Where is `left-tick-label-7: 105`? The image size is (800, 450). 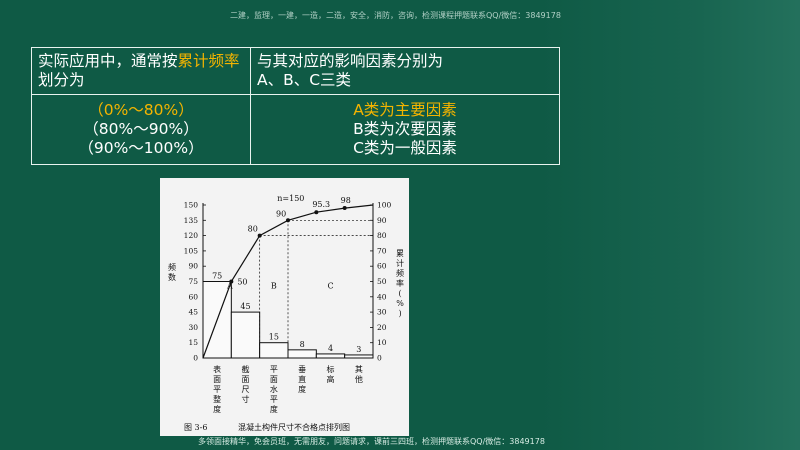
left-tick-label-7: 105 is located at coordinates (191, 250).